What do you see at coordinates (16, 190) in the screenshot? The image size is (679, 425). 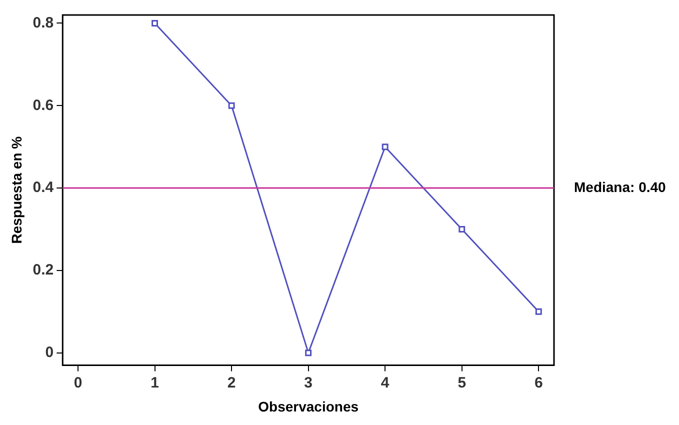 I see `y-axis-title: Respuesta en %` at bounding box center [16, 190].